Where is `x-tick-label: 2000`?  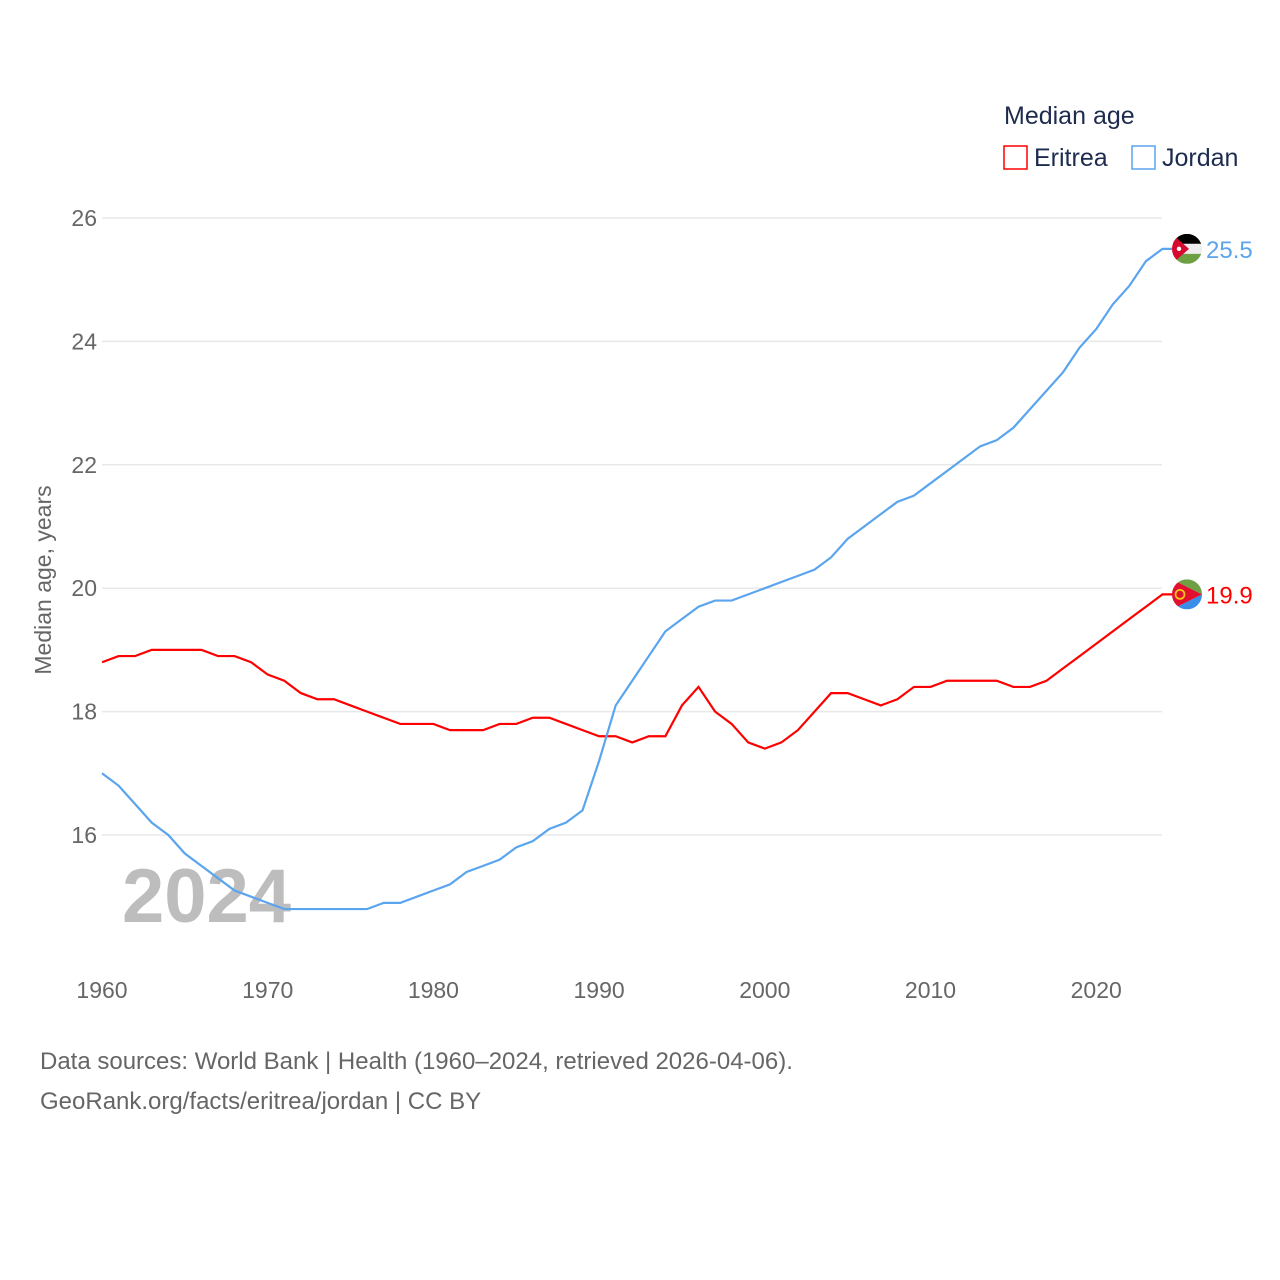 x-tick-label: 2000 is located at coordinates (764, 990).